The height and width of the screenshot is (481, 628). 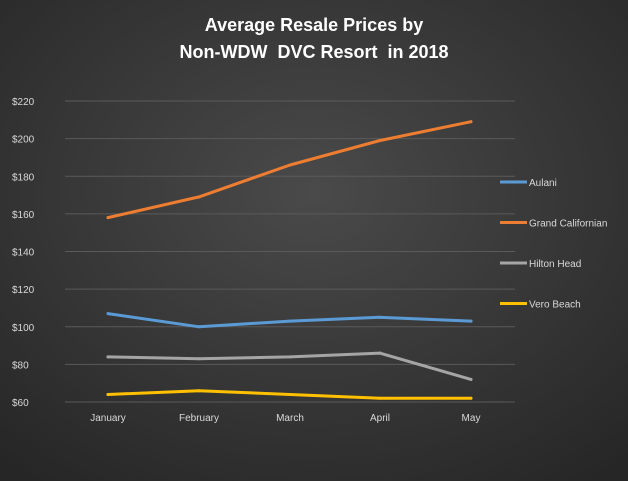 What do you see at coordinates (555, 264) in the screenshot?
I see `legend-label: Hilton Head` at bounding box center [555, 264].